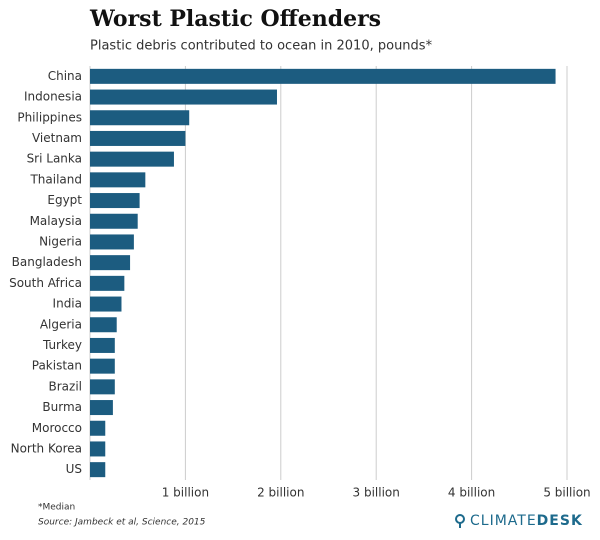 This screenshot has width=600, height=540. Describe the element at coordinates (49, 117) in the screenshot. I see `y-tick-label: Philippines` at that location.